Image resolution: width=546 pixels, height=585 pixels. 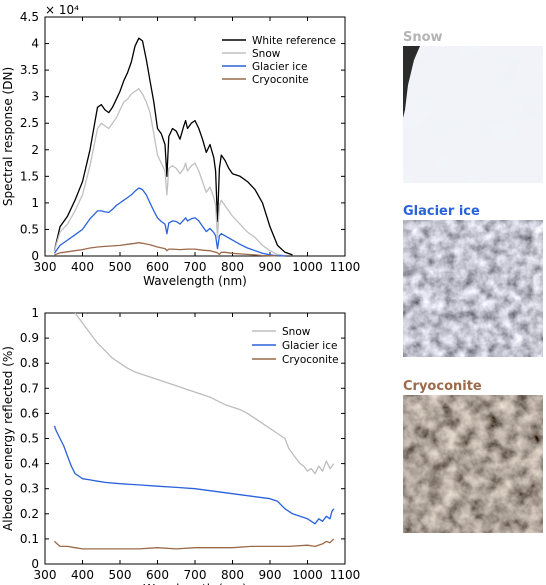 I want to click on cryoconite-photo-texture, so click(x=473, y=464).